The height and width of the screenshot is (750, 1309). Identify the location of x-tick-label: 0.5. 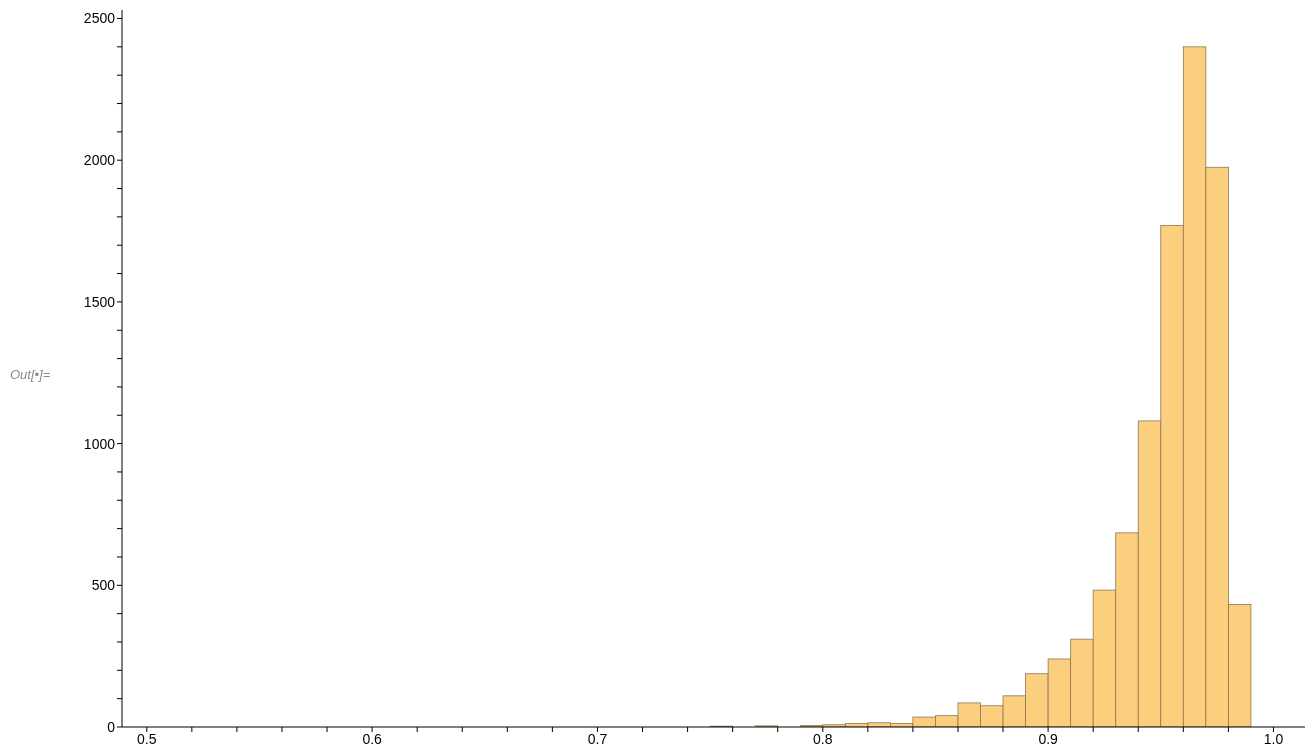
(147, 738).